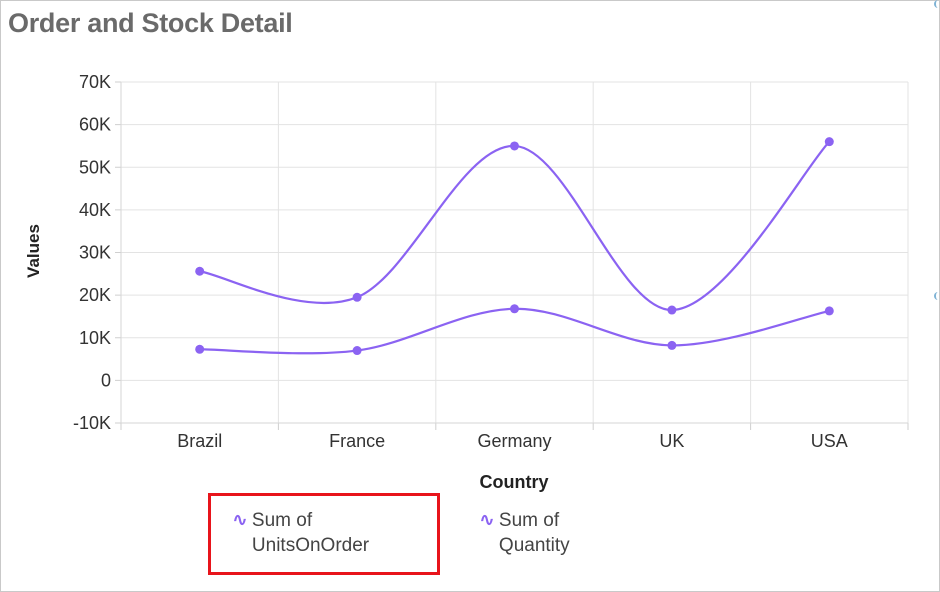 The height and width of the screenshot is (592, 940). I want to click on y-tick-label: 10K, so click(95, 338).